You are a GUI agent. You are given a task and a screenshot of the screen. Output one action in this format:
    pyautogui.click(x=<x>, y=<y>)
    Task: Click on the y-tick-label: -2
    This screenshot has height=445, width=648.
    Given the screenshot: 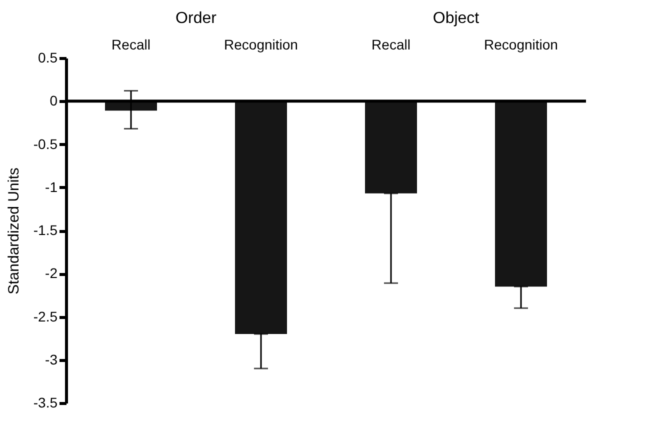 What is the action you would take?
    pyautogui.click(x=51, y=273)
    